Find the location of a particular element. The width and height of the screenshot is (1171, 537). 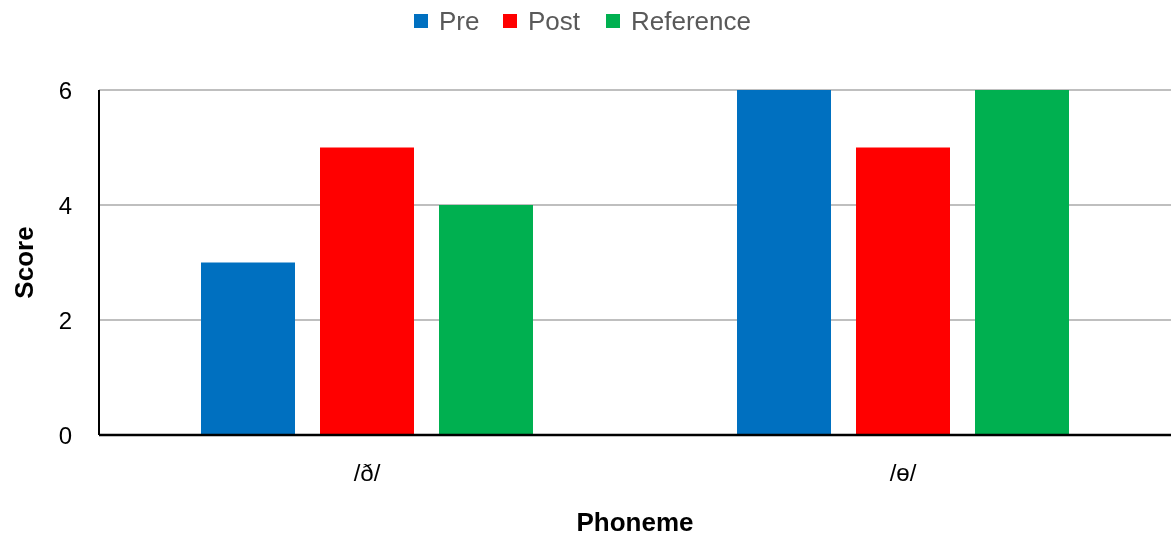

x-tick-label: /ɵ/ is located at coordinates (903, 472).